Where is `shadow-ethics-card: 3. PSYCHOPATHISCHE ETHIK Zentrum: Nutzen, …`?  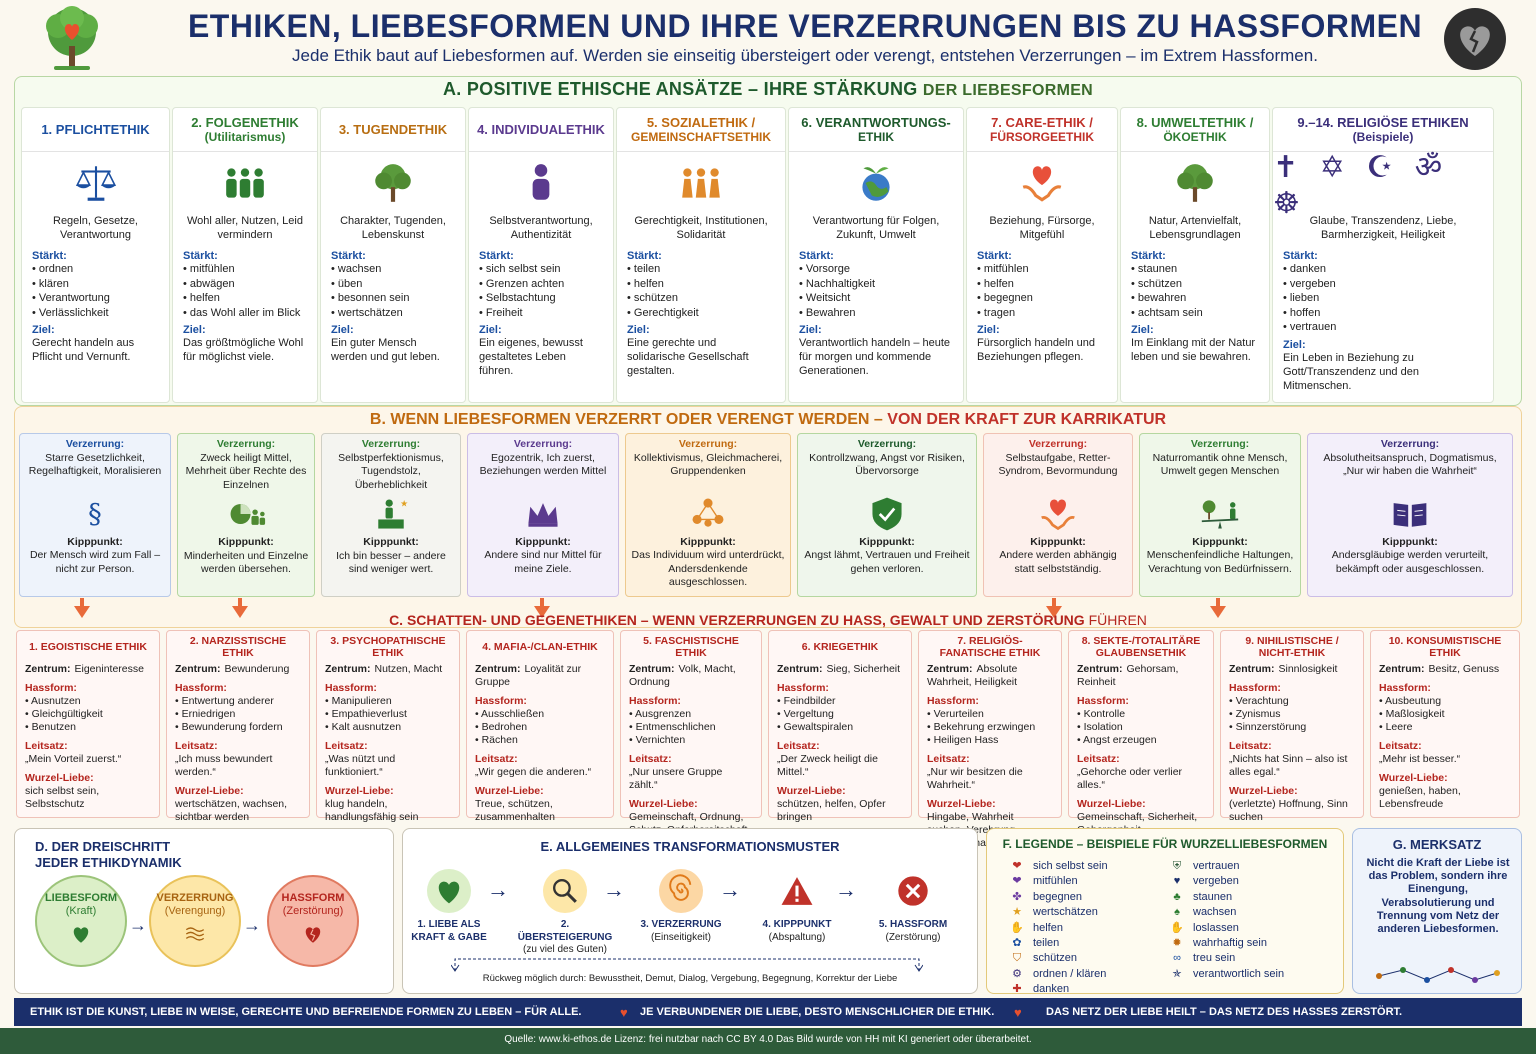
shadow-ethics-card: 3. PSYCHOPATHISCHE ETHIK Zentrum: Nutzen, … is located at coordinates (388, 726).